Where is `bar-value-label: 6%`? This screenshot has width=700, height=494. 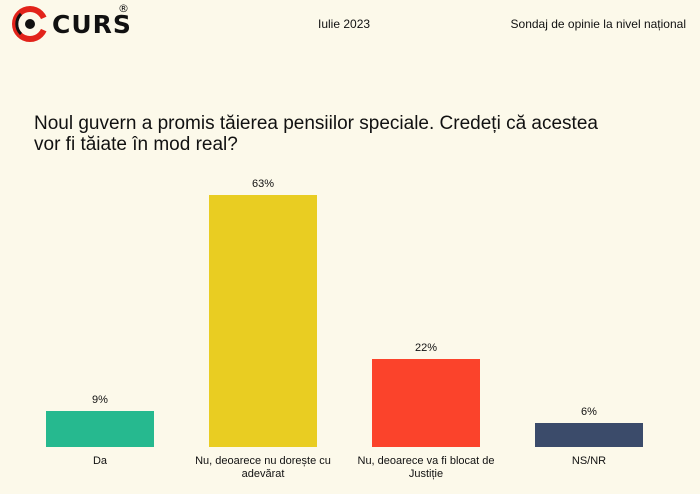 bar-value-label: 6% is located at coordinates (589, 412).